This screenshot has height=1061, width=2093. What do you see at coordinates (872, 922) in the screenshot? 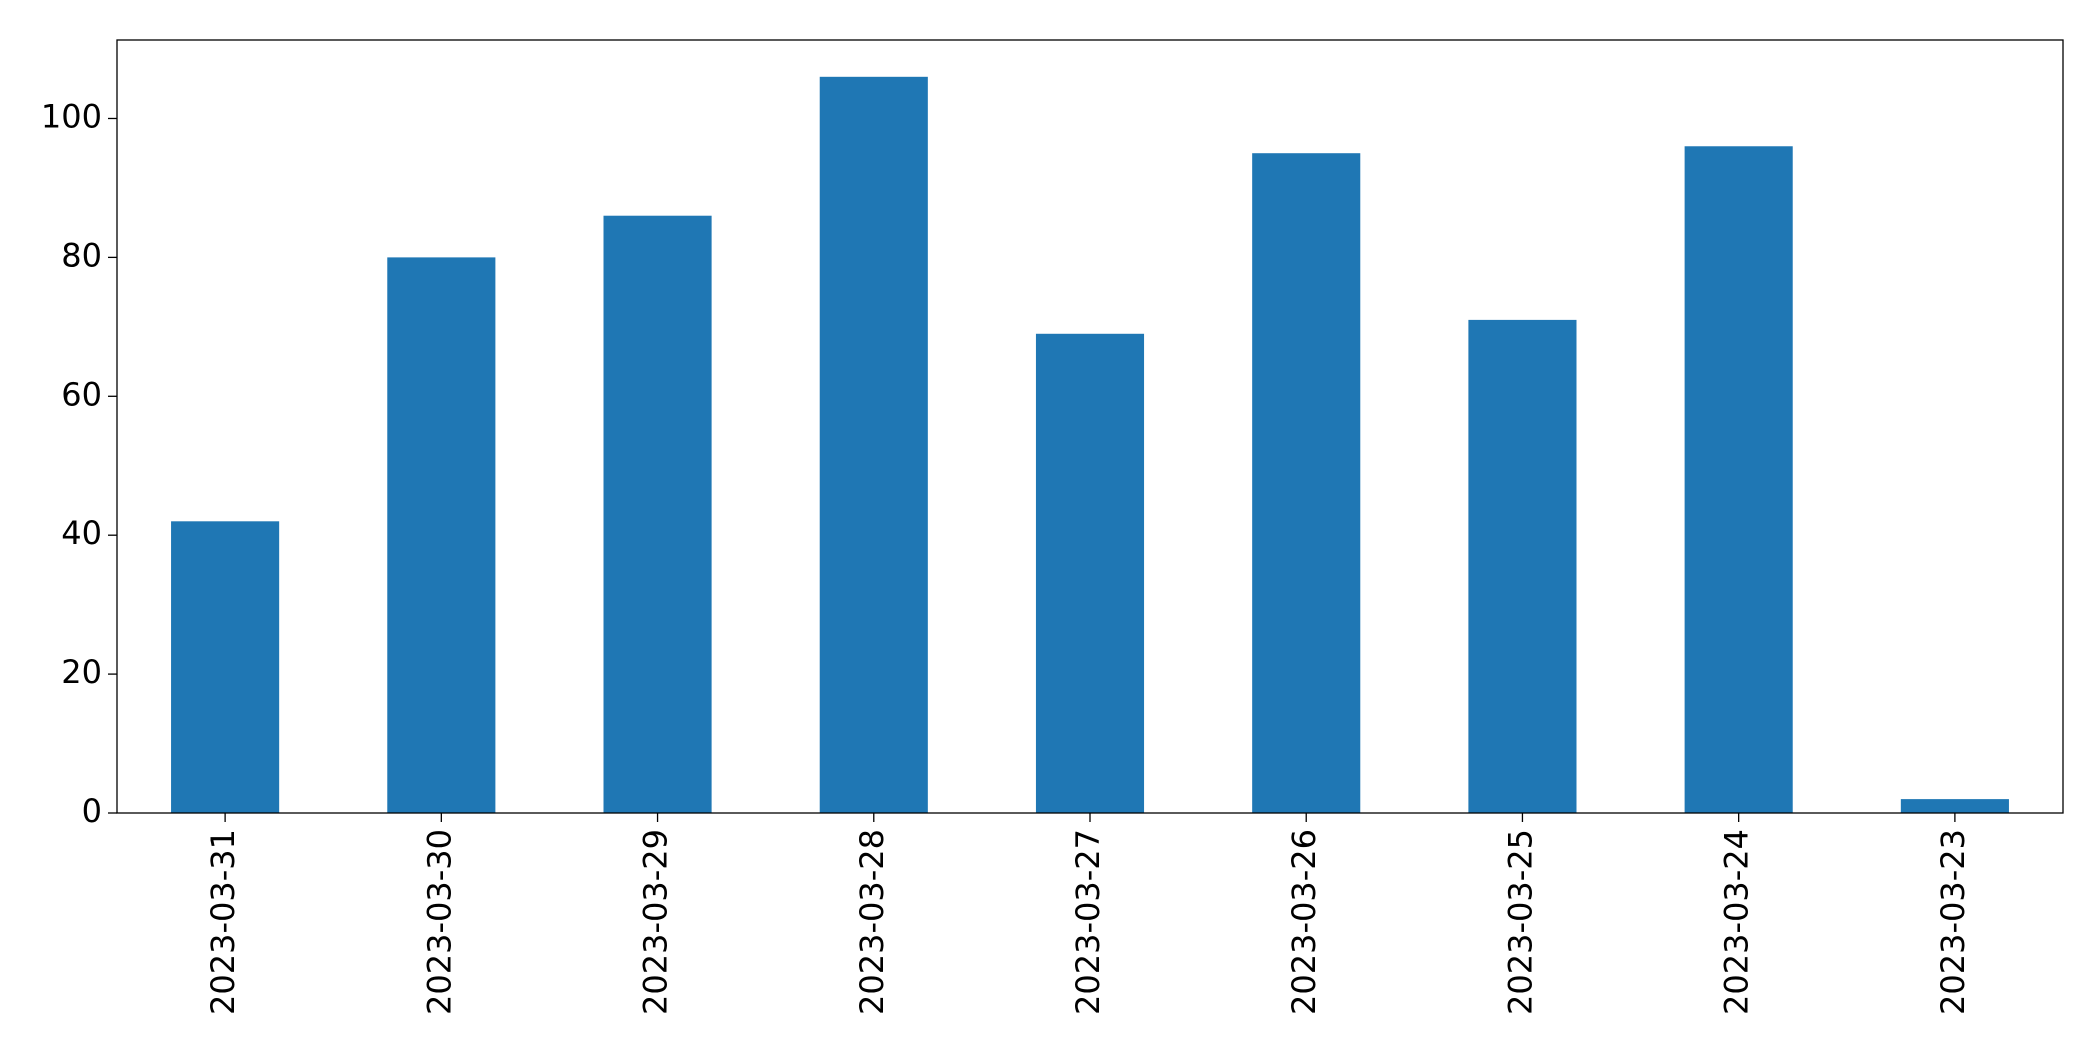
I see `x-tick-label: 2023-03-28` at bounding box center [872, 922].